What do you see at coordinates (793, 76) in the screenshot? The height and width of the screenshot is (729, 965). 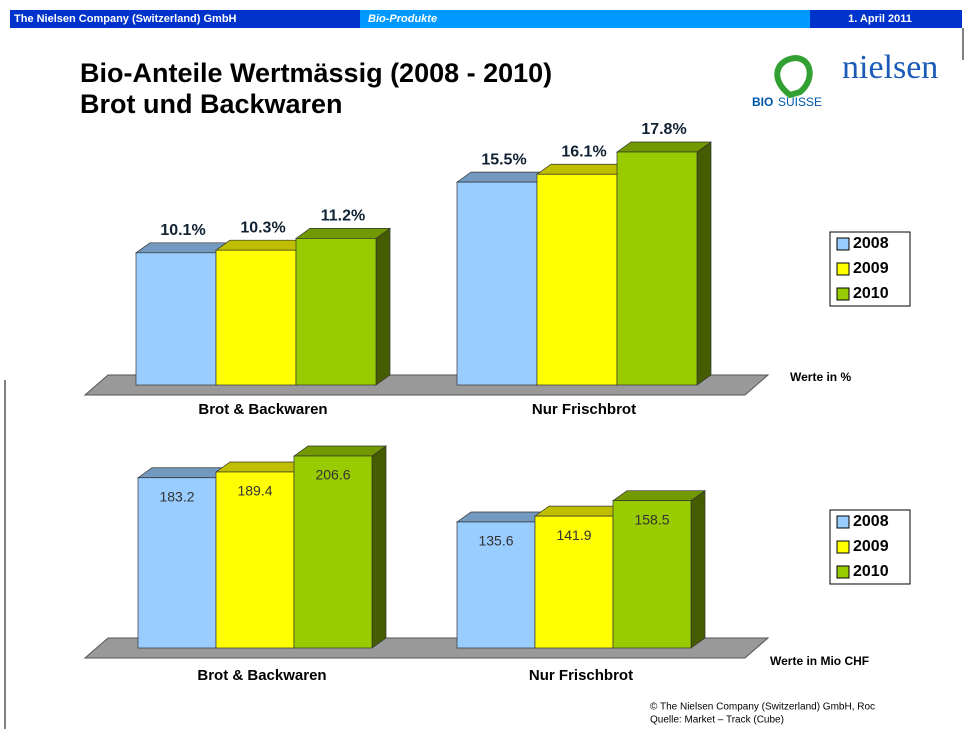 I see `bio-logo` at bounding box center [793, 76].